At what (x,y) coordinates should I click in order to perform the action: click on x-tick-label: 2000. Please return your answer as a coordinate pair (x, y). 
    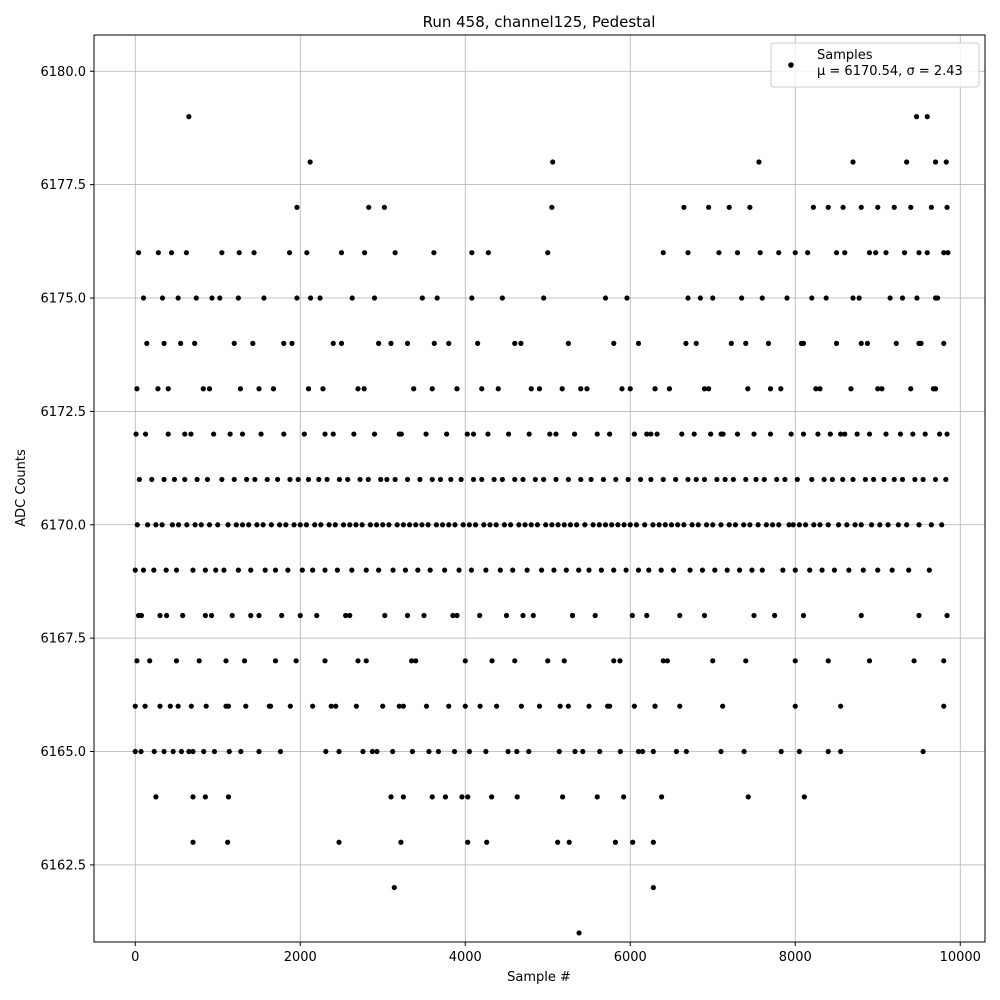
    Looking at the image, I should click on (300, 957).